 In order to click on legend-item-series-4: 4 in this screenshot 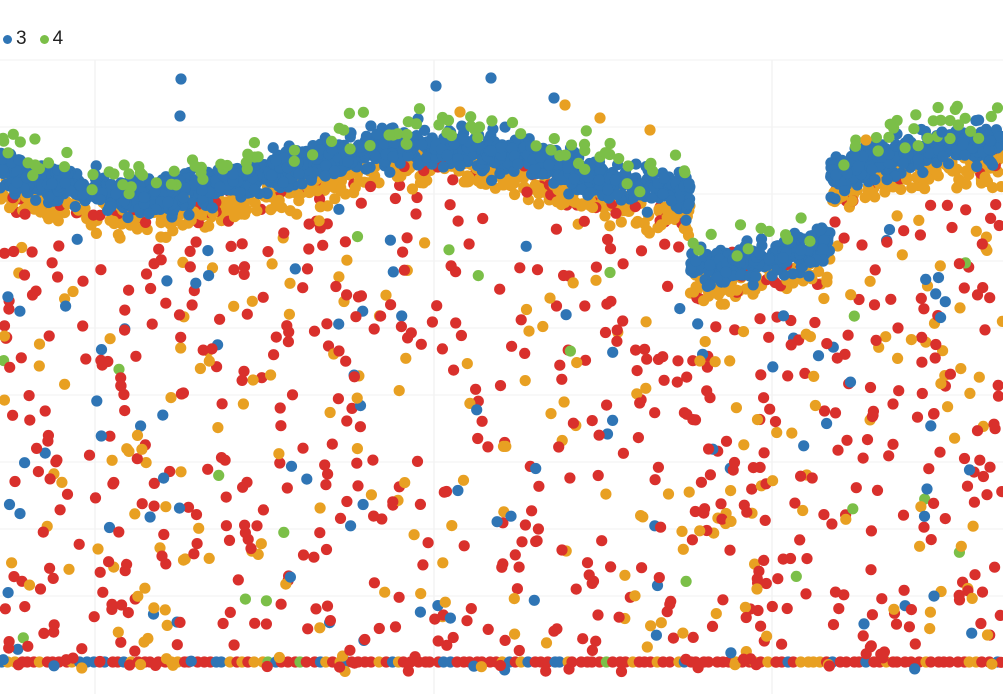, I will do `click(50, 39)`.